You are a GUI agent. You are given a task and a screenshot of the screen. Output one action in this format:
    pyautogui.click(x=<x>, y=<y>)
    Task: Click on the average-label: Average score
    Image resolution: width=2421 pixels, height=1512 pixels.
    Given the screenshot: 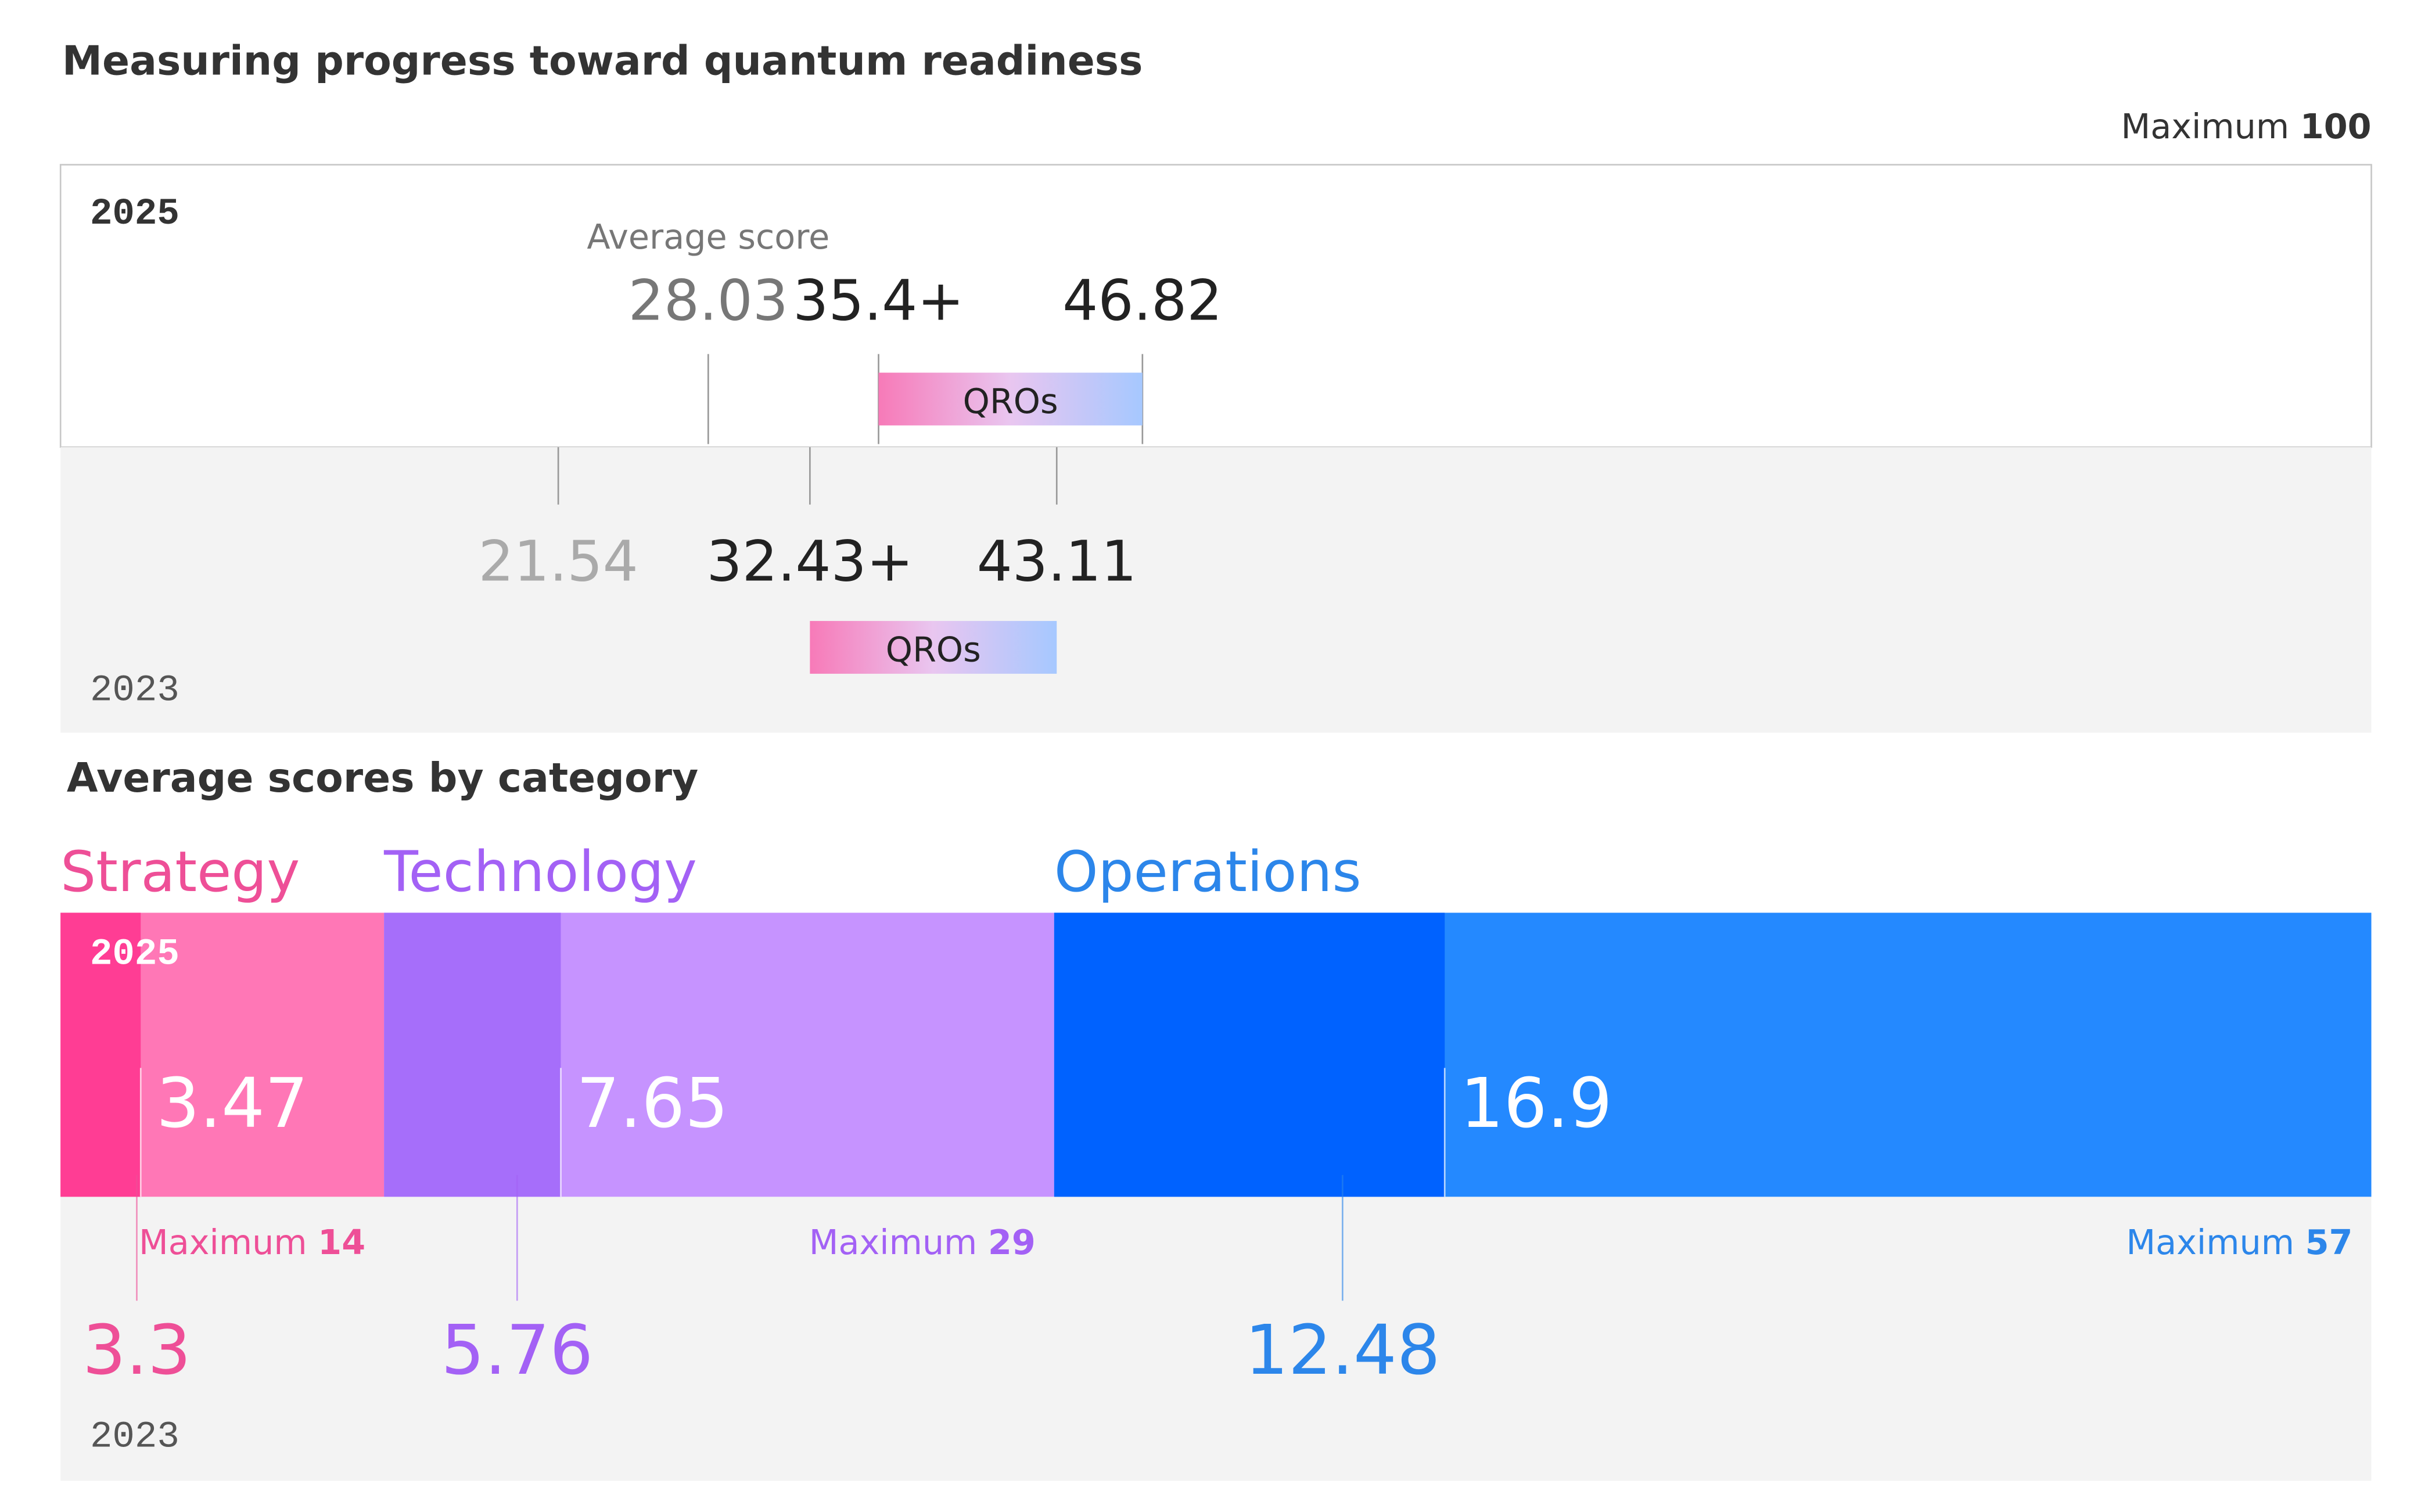 What is the action you would take?
    pyautogui.click(x=708, y=237)
    